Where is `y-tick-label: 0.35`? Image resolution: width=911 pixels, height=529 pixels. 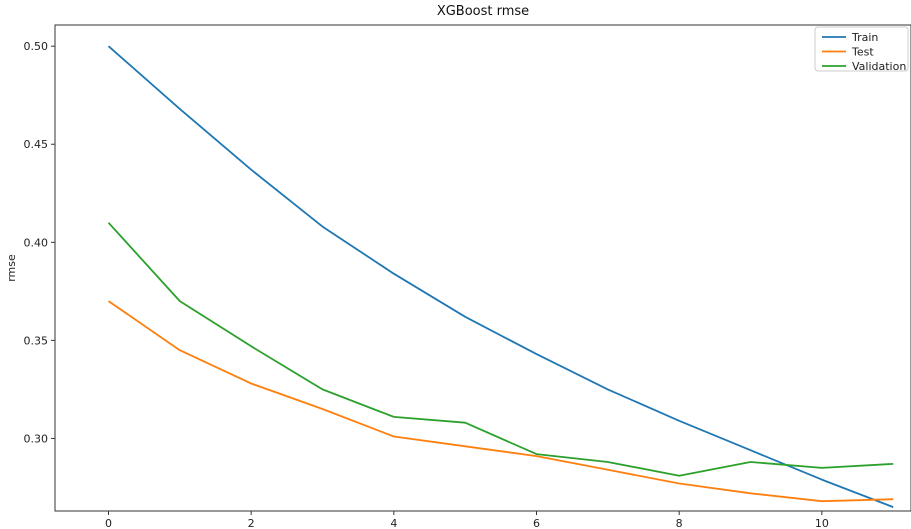 y-tick-label: 0.35 is located at coordinates (36, 340).